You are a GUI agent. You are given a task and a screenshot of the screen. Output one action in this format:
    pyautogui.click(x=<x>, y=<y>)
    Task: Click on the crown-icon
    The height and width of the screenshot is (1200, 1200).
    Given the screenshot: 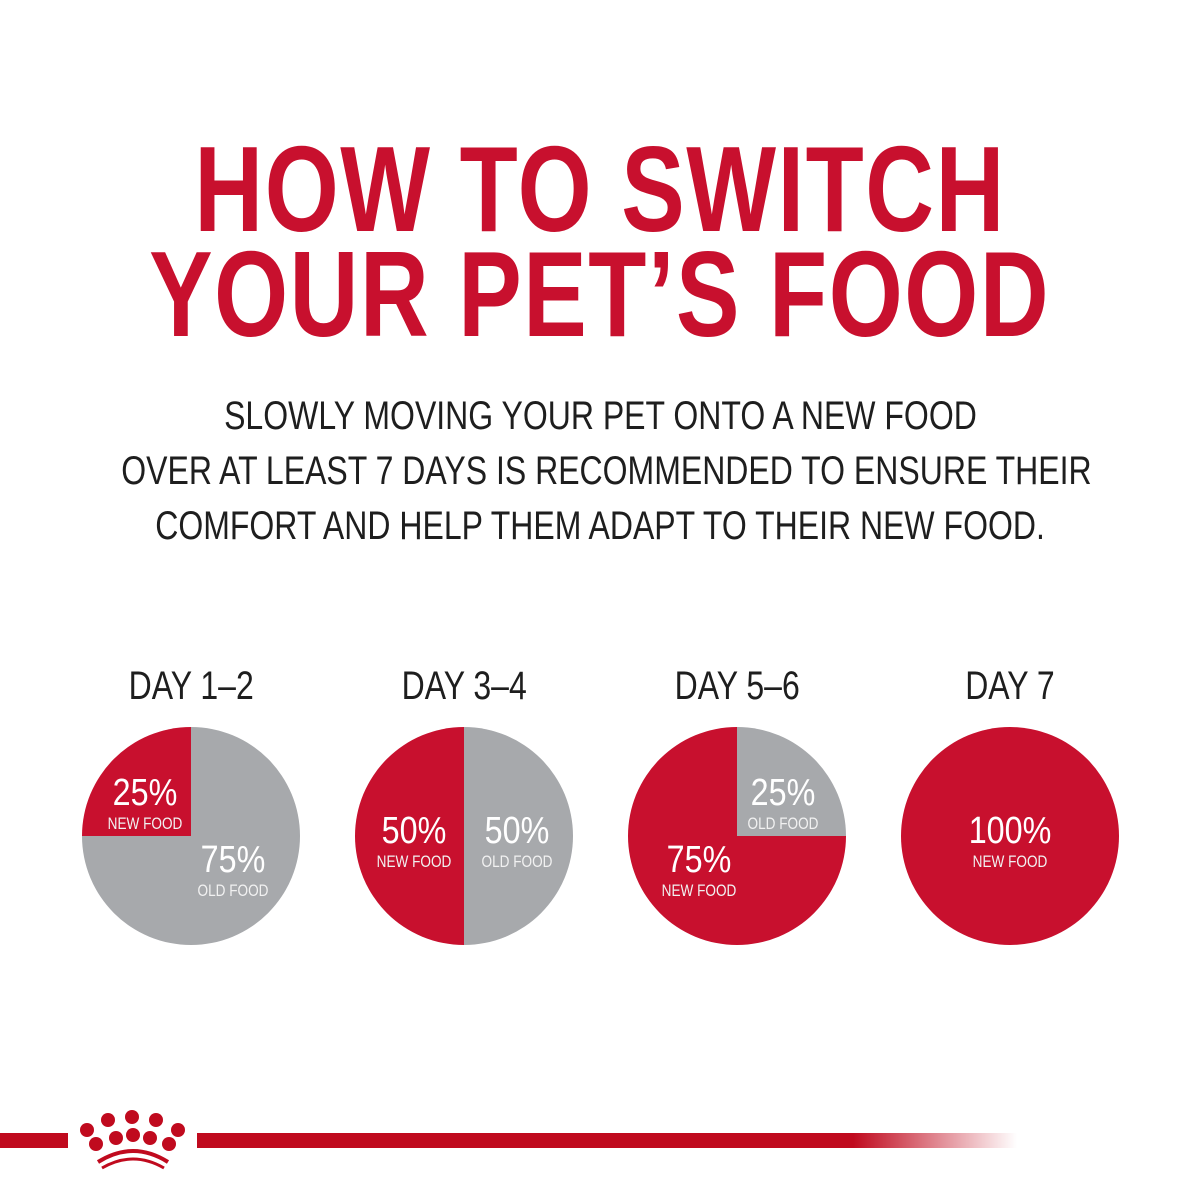 What is the action you would take?
    pyautogui.click(x=132, y=1140)
    